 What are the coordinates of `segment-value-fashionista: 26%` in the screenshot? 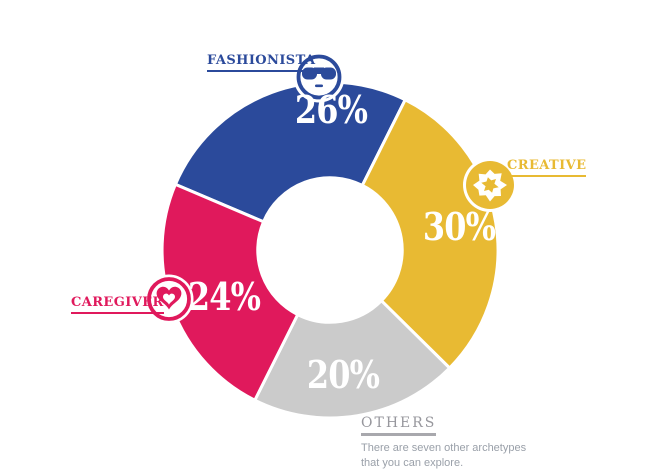 It's located at (331, 109).